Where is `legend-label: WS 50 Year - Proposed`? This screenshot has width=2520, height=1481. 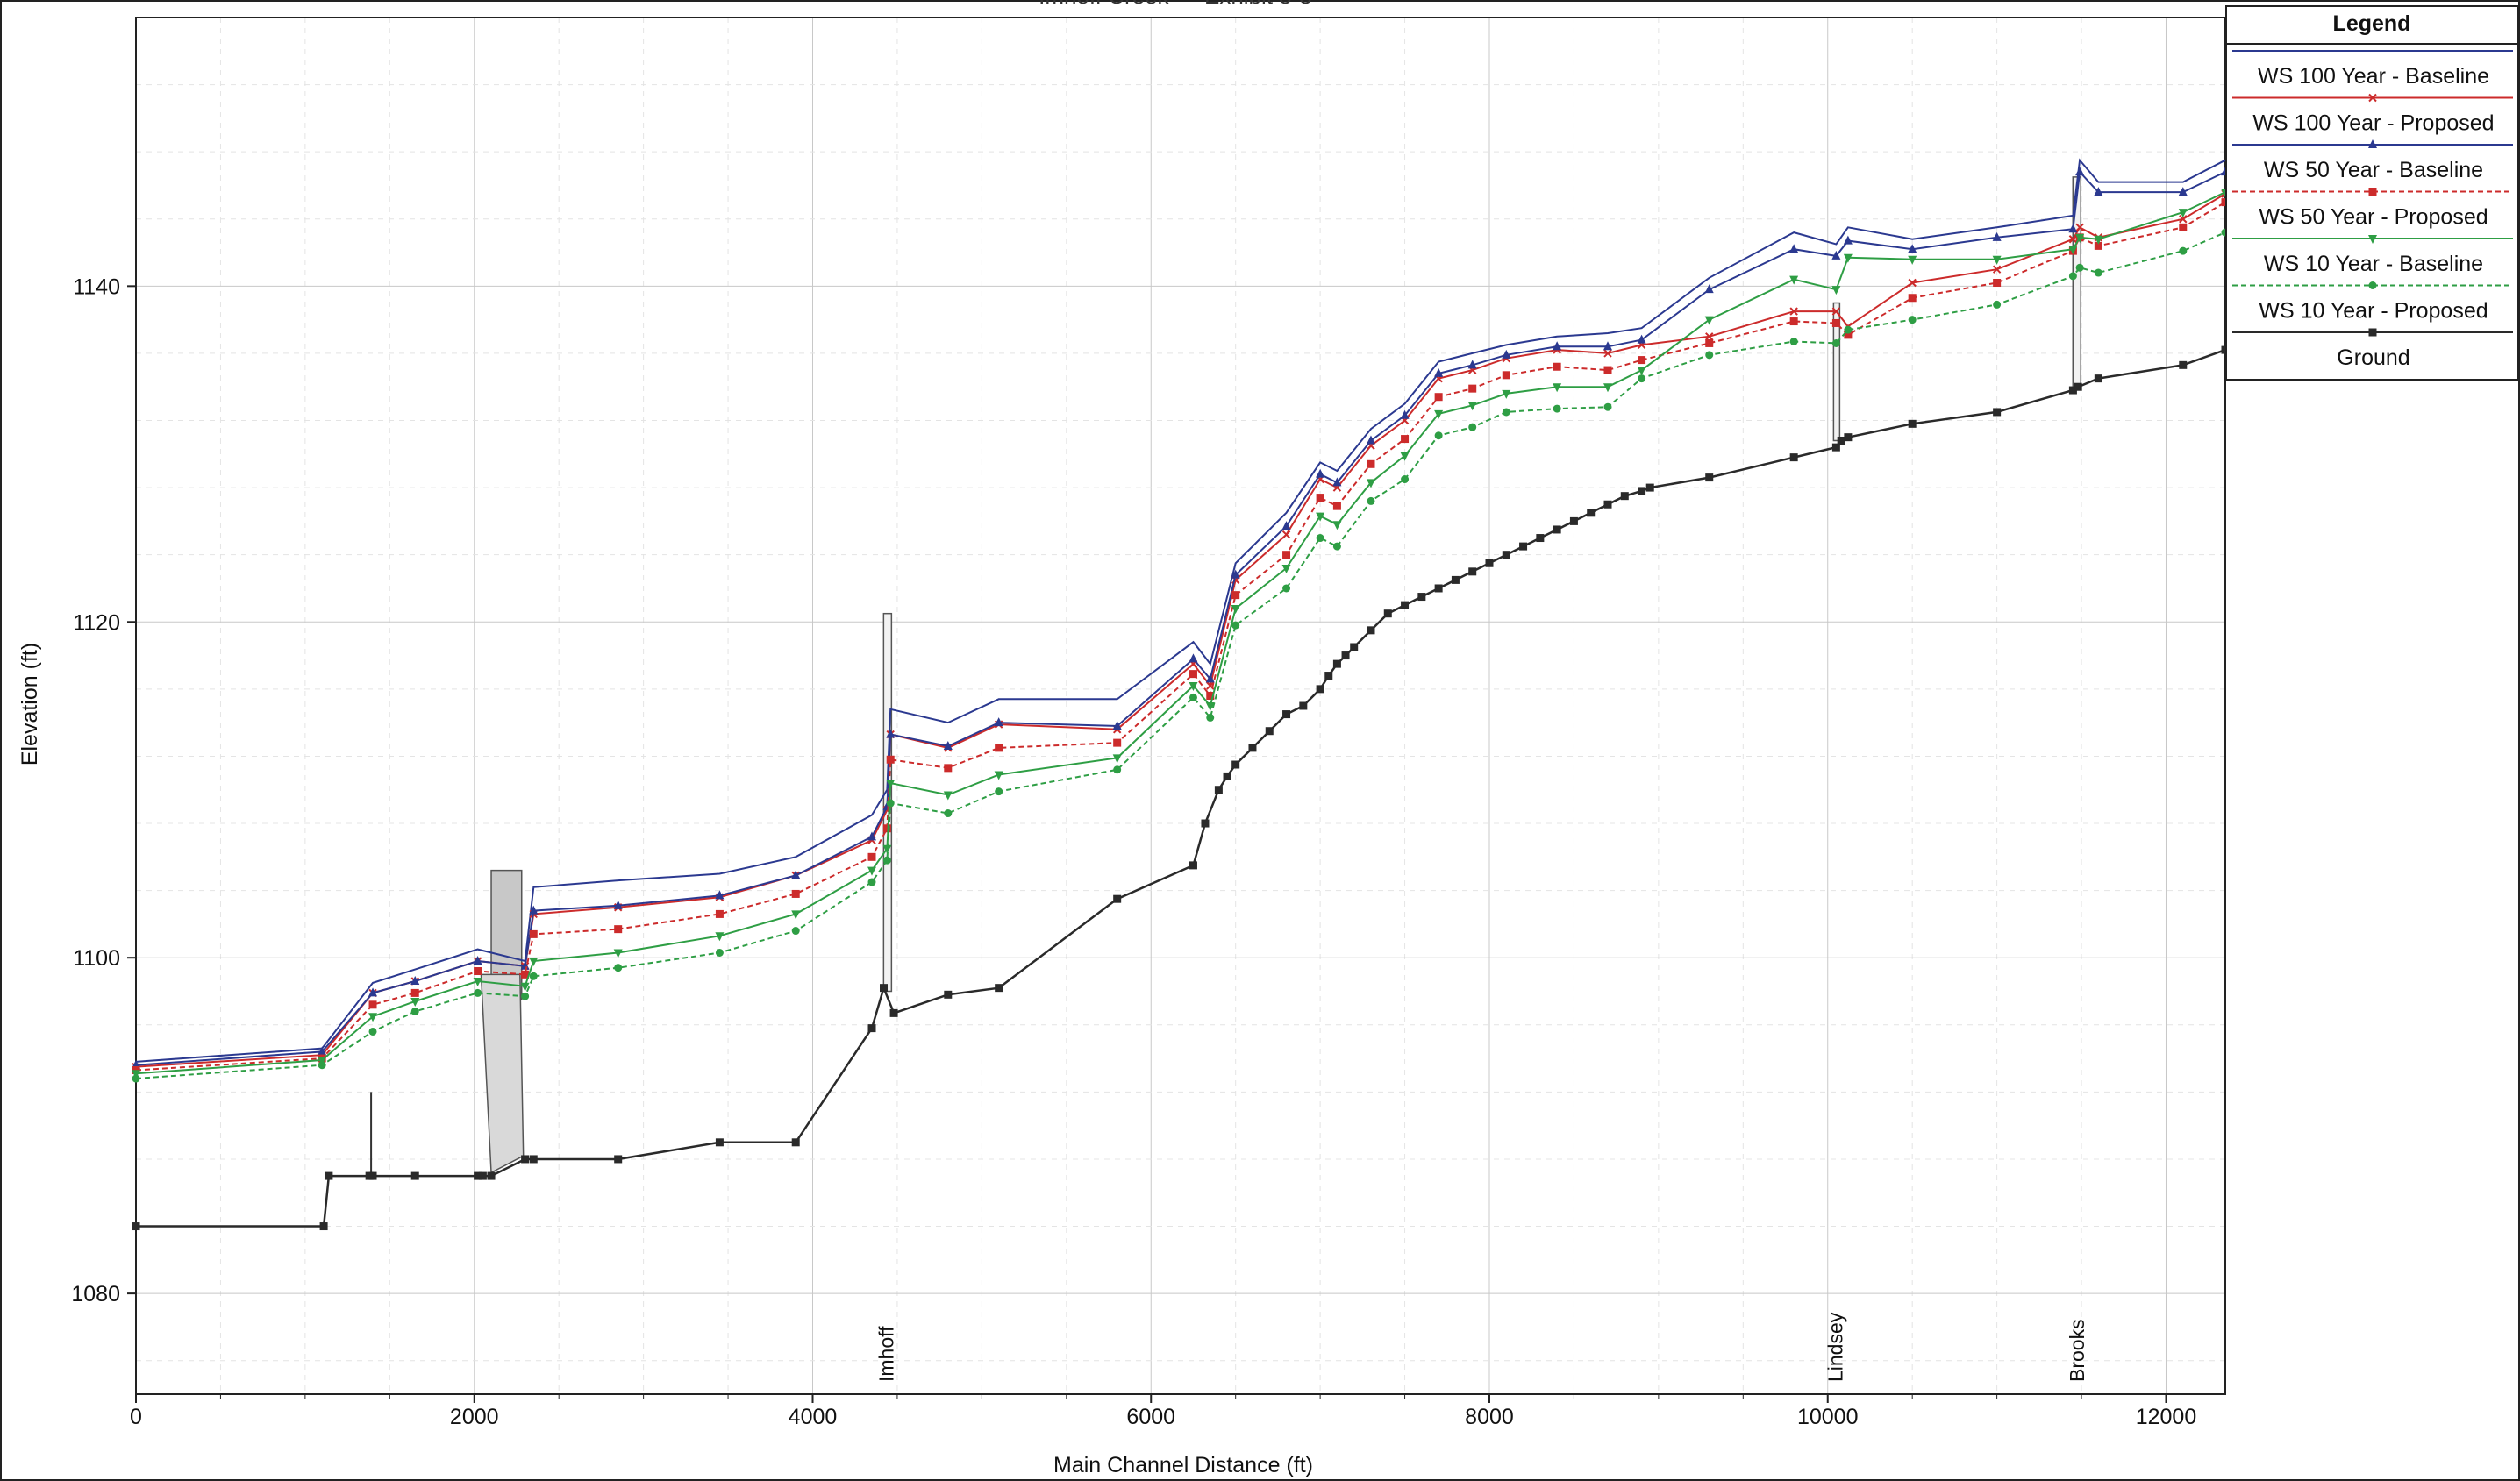 legend-label: WS 50 Year - Proposed is located at coordinates (2373, 217).